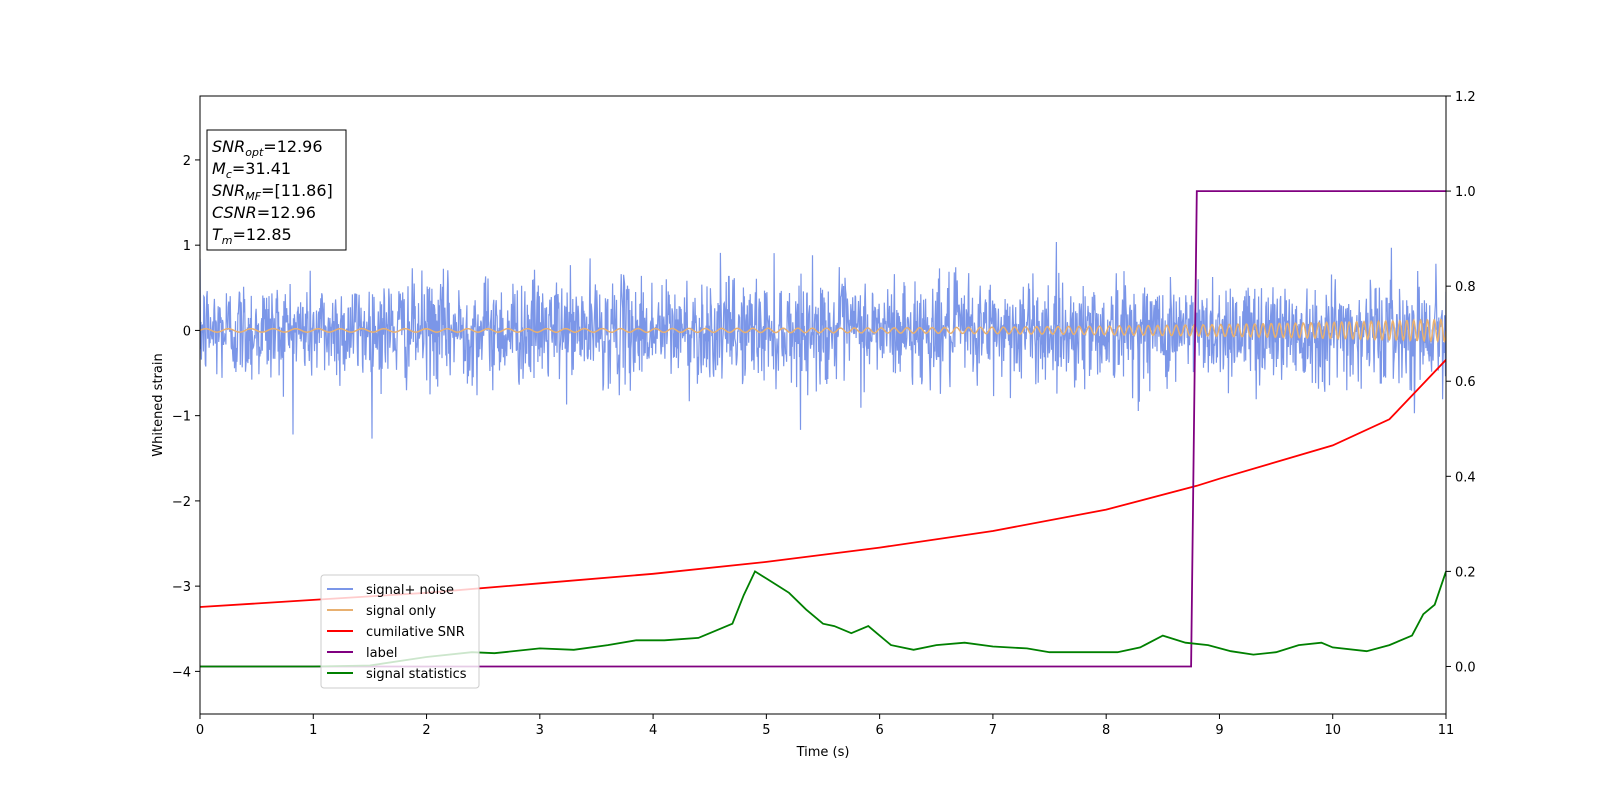  I want to click on x-tick-label: 7, so click(993, 730).